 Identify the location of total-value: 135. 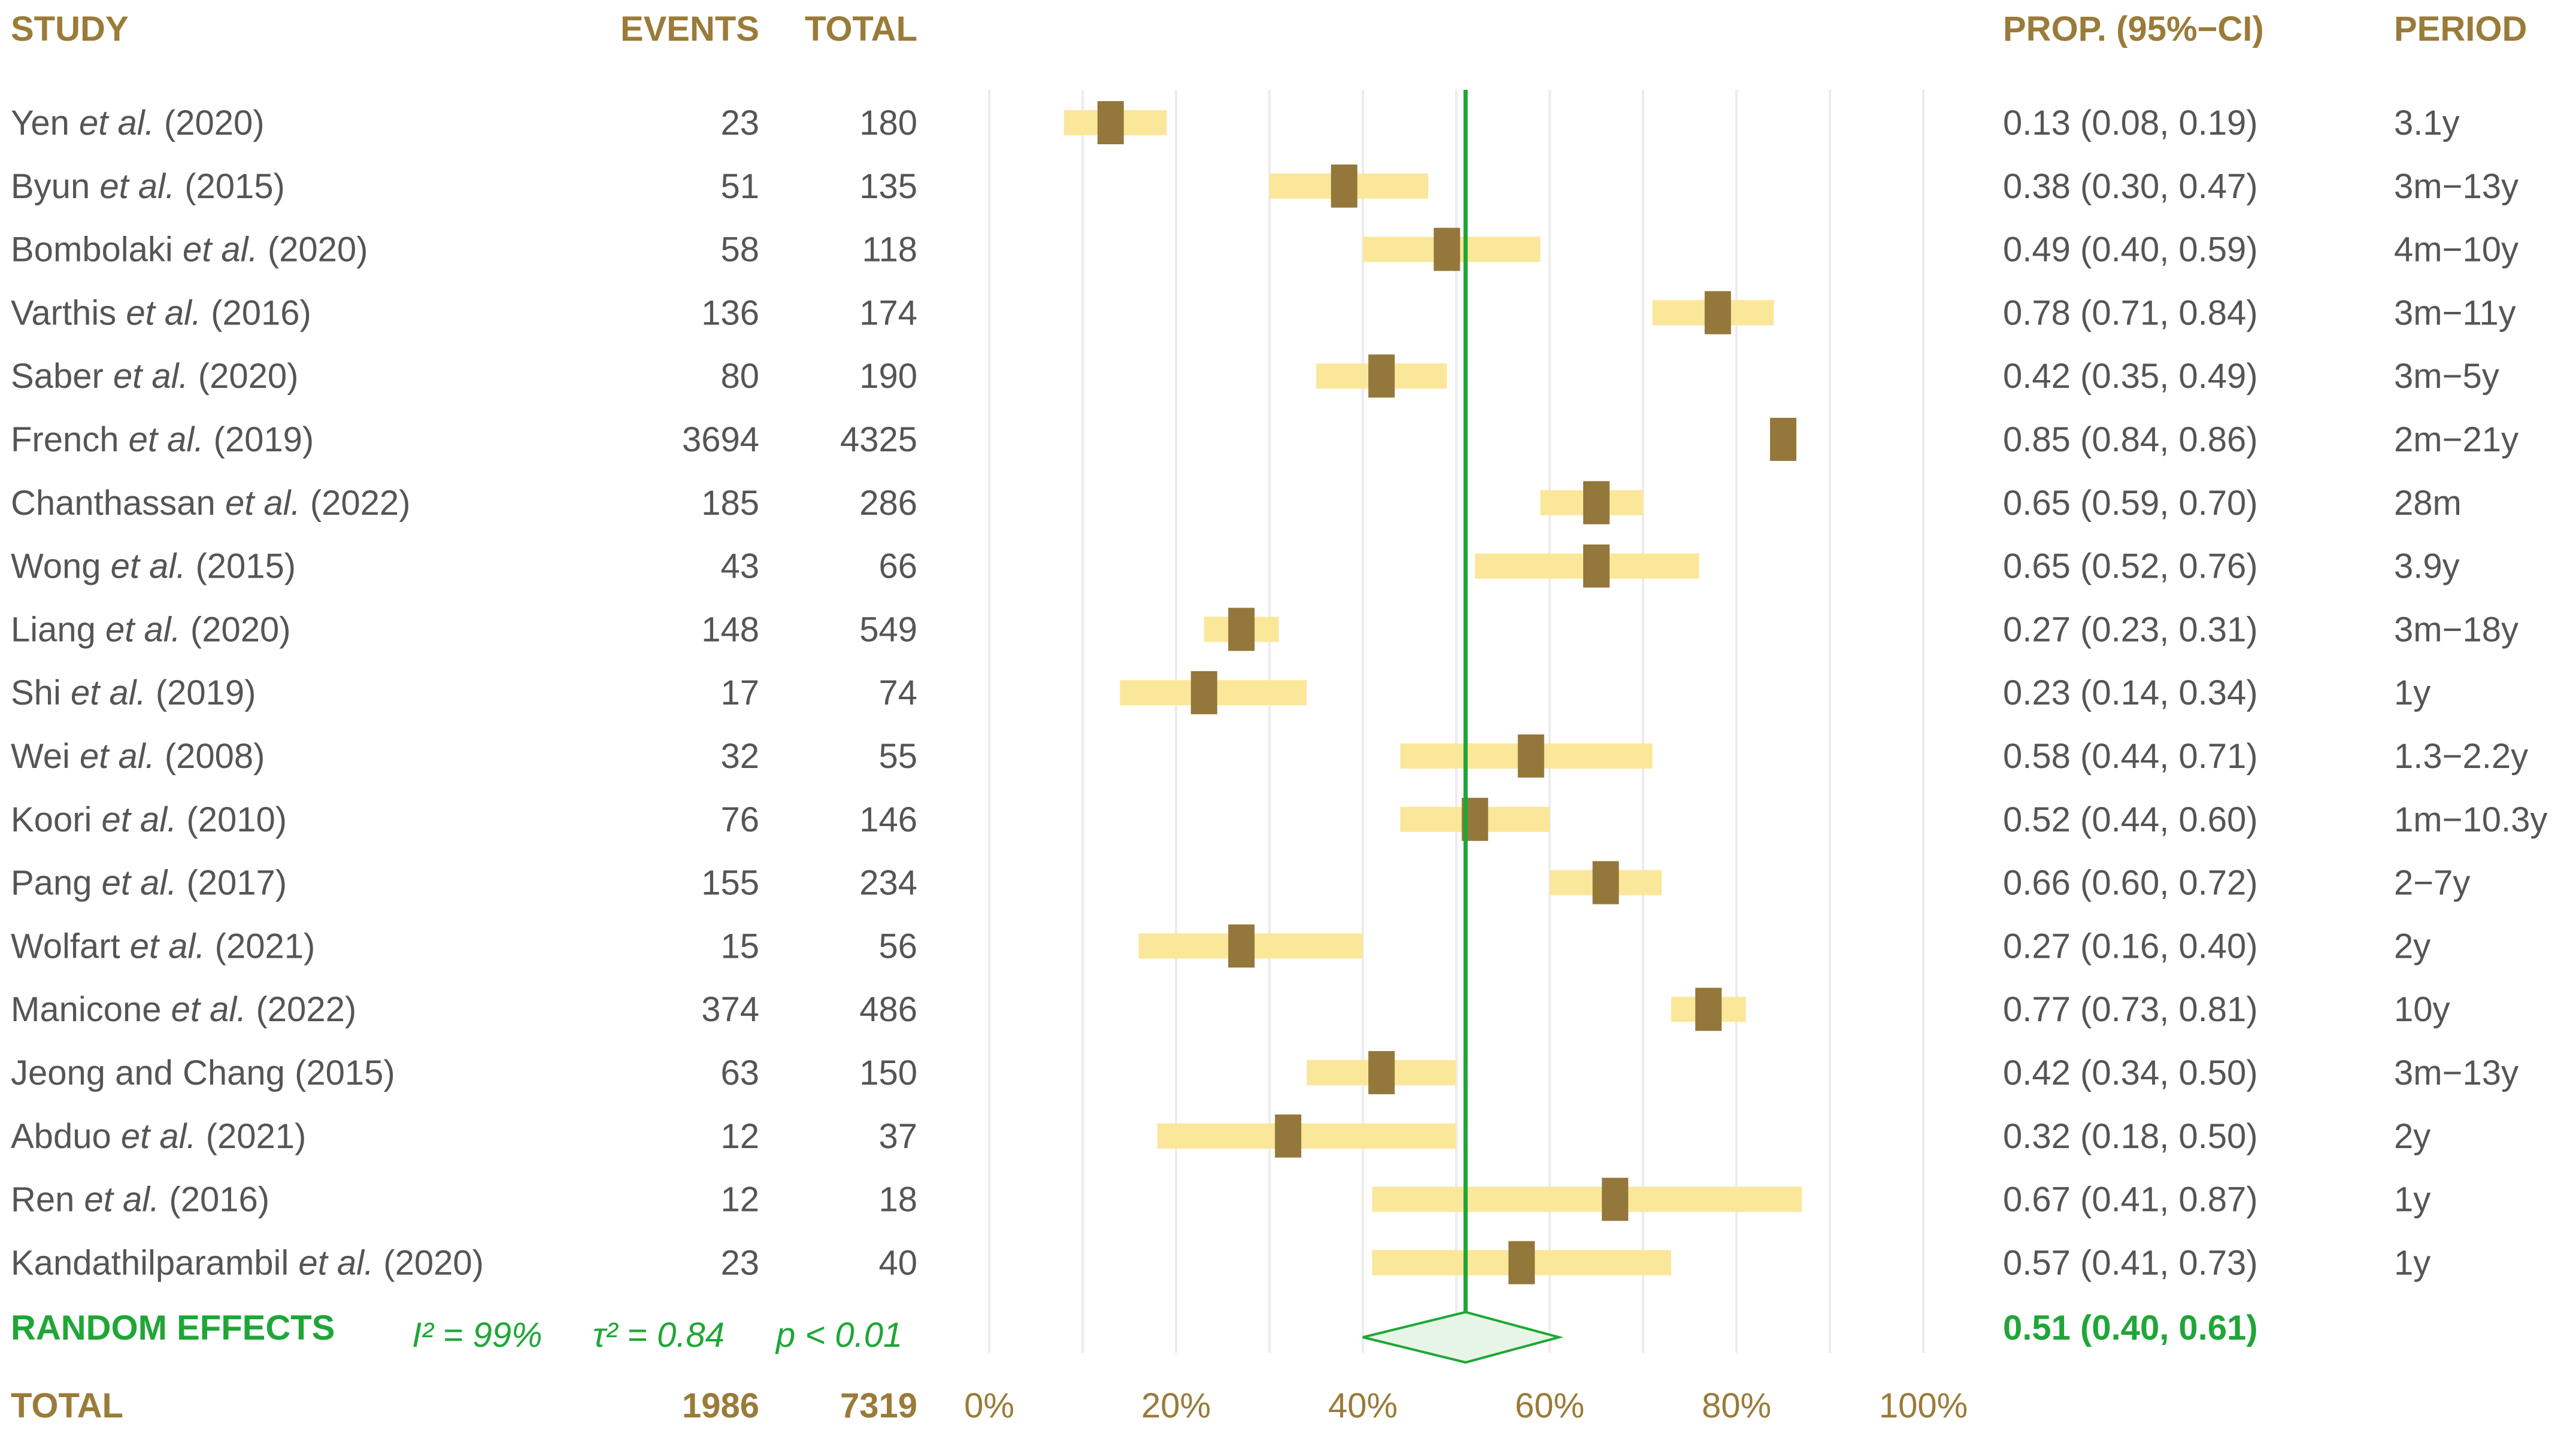
(888, 186).